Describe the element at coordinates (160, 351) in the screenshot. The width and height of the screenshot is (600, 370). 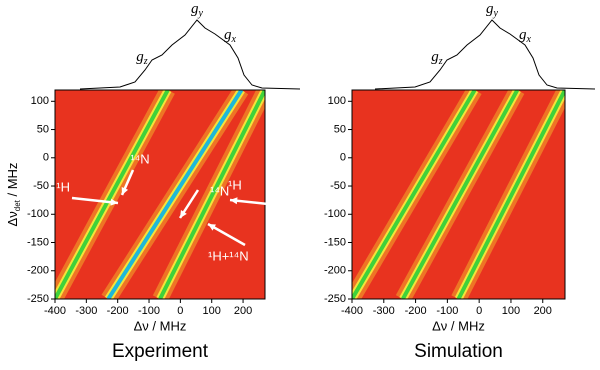
I see `caption: Experiment` at that location.